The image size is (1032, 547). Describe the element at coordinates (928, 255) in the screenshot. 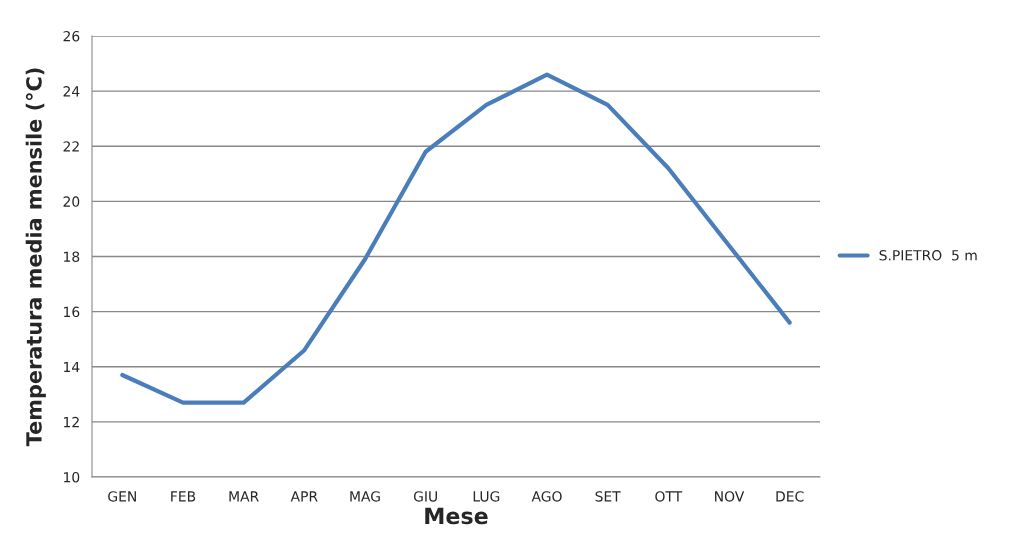

I see `legend-label: S.PIETRO 5 m` at that location.